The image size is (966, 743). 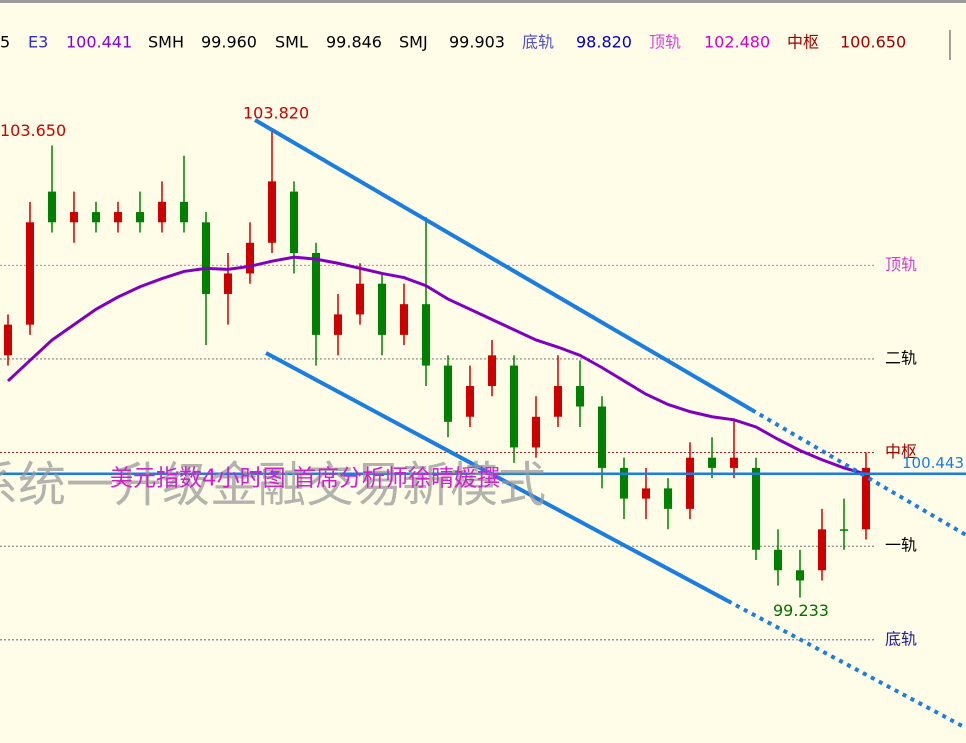 I want to click on header-name: 顶轨, so click(x=665, y=42).